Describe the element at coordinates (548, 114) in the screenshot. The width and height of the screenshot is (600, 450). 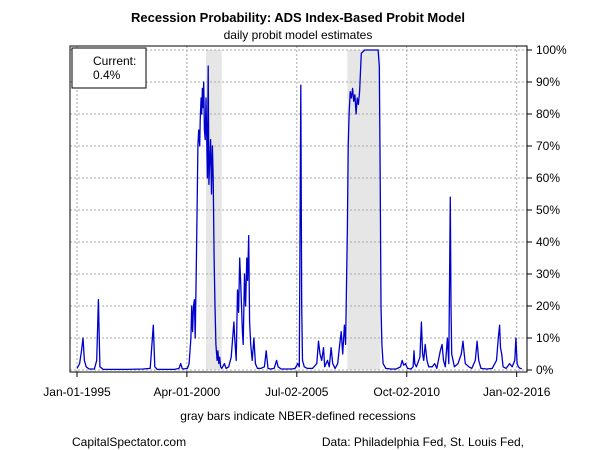
I see `y-tick-label: 80%` at that location.